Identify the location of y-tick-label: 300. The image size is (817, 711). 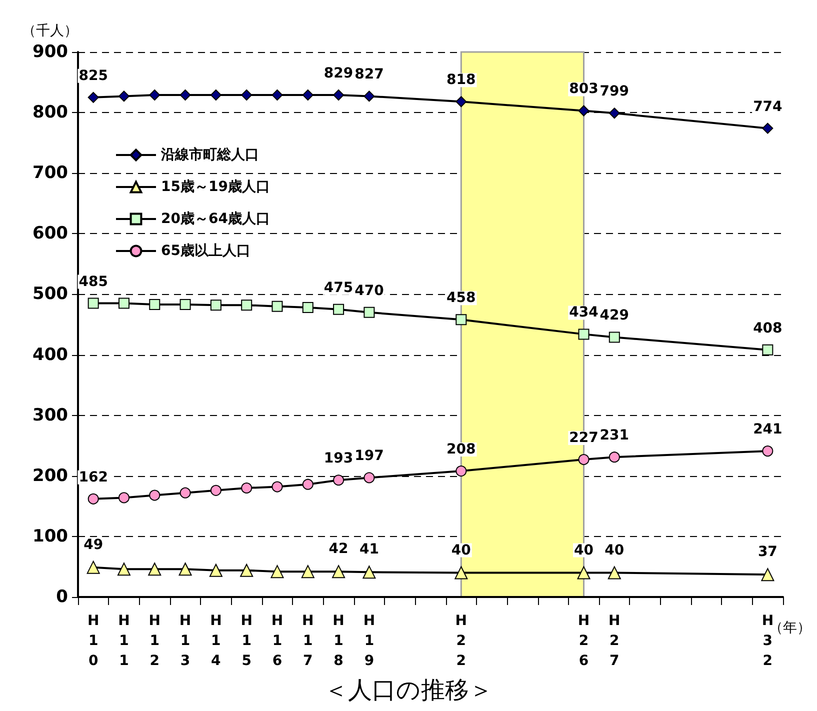
(50, 415).